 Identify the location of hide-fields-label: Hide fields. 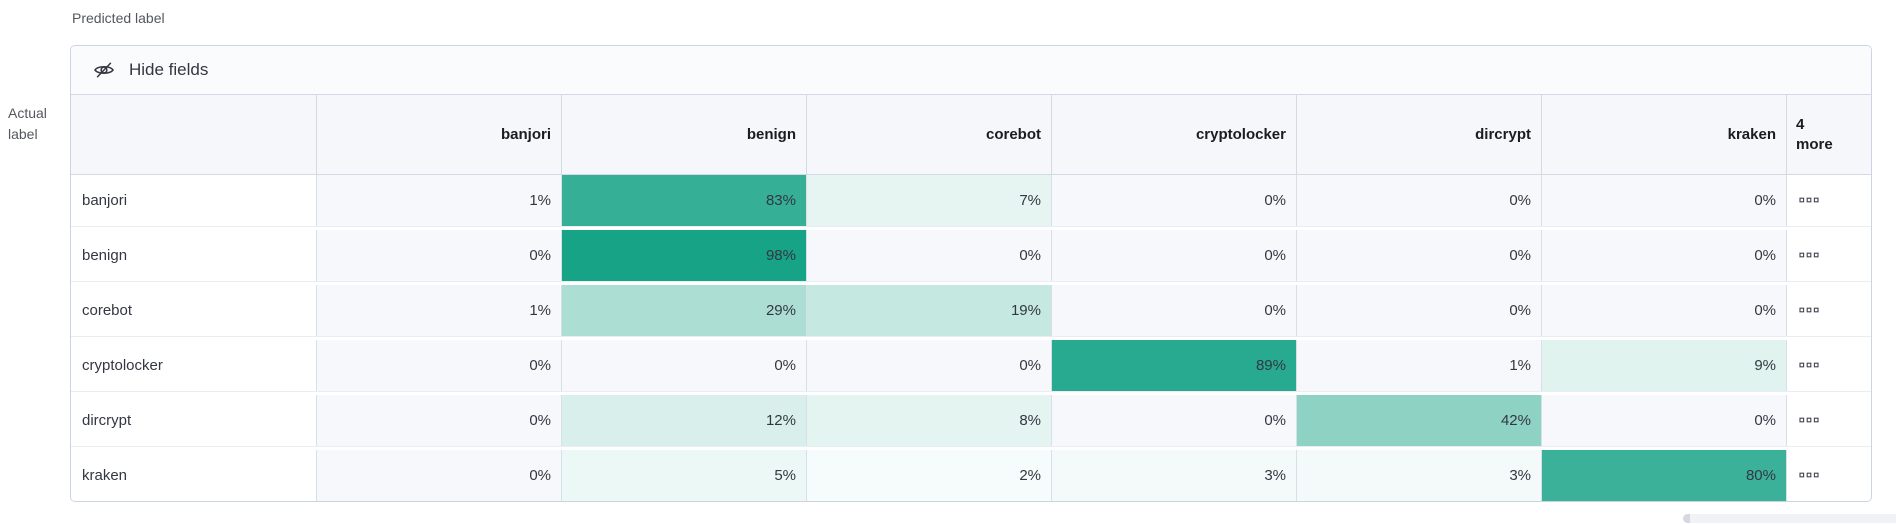
(169, 69).